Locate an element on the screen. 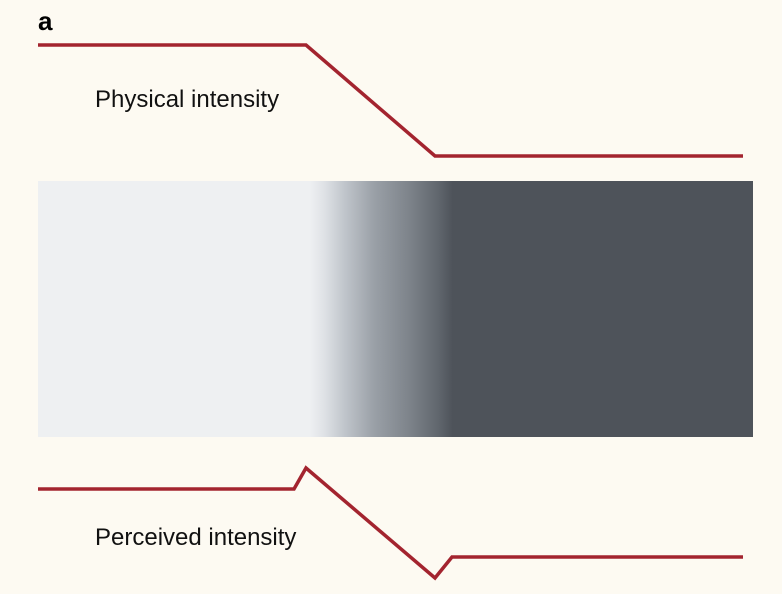 This screenshot has width=782, height=594. physical-intensity-label: Physical intensity is located at coordinates (187, 99).